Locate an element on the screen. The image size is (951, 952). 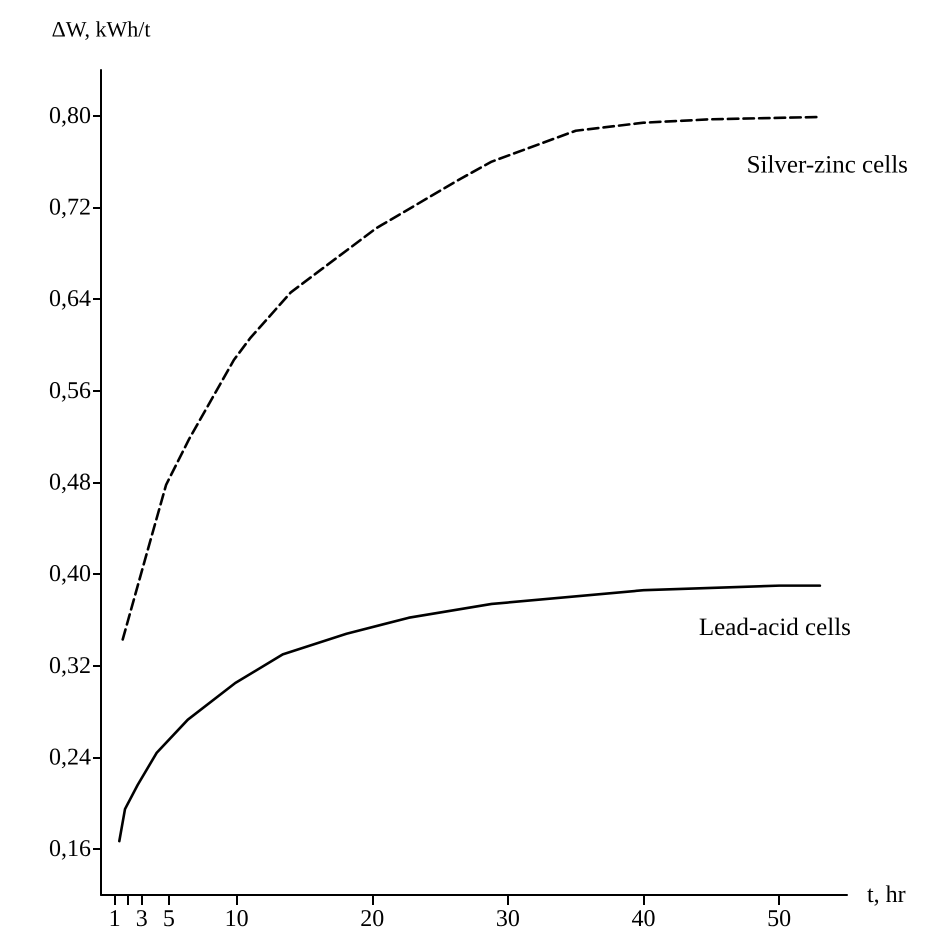
y-axis-title: ΔW, kWh/t is located at coordinates (101, 29).